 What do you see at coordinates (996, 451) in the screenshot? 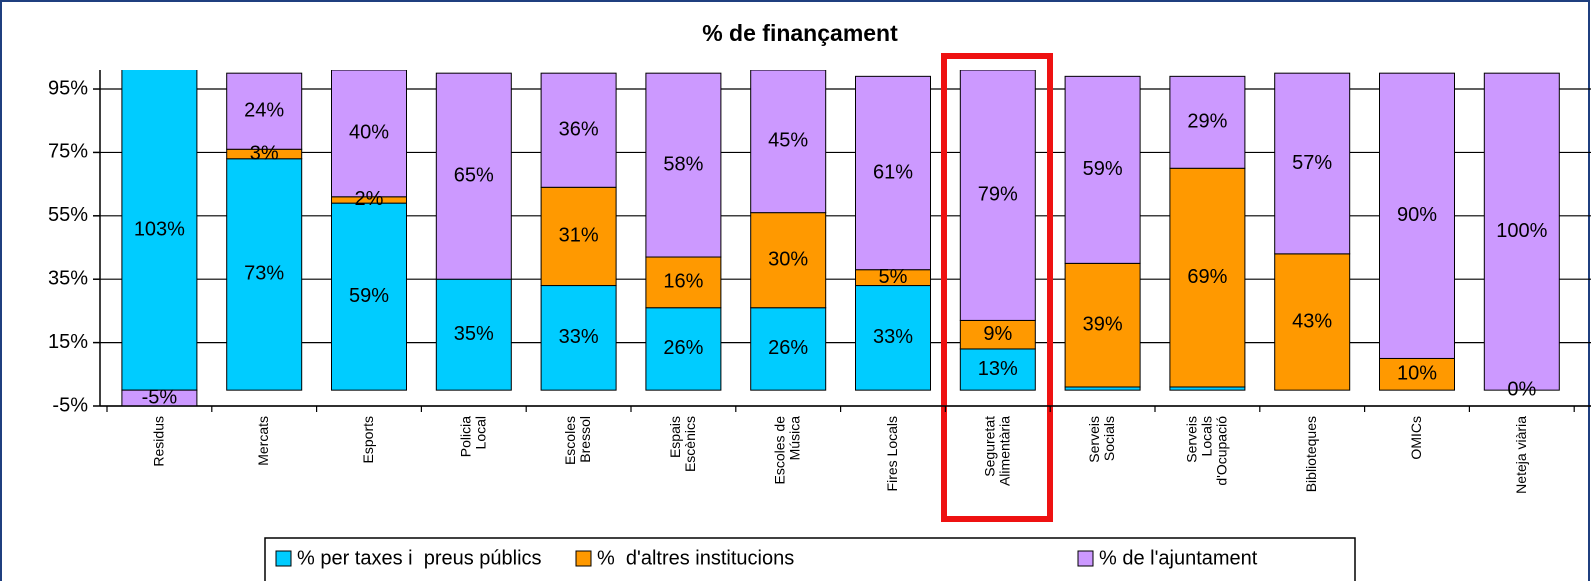
I see `x-tick-label: SeguretatAlimentària` at bounding box center [996, 451].